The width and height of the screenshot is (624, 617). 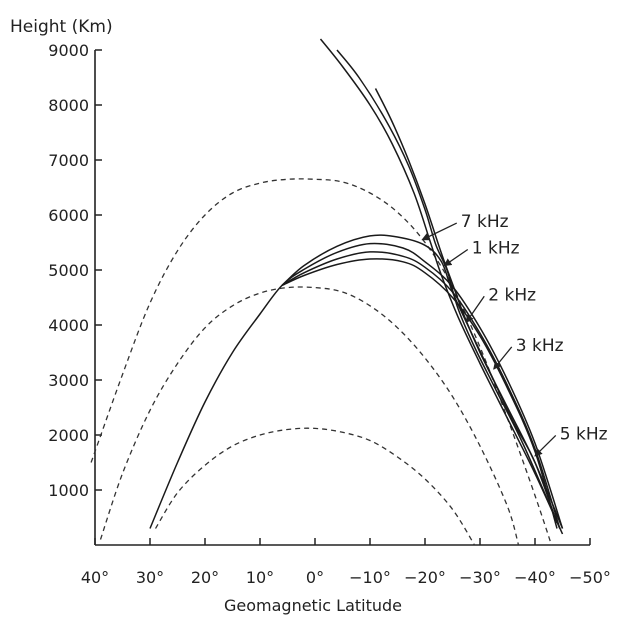 What do you see at coordinates (150, 577) in the screenshot?
I see `x-tick-label: 30°` at bounding box center [150, 577].